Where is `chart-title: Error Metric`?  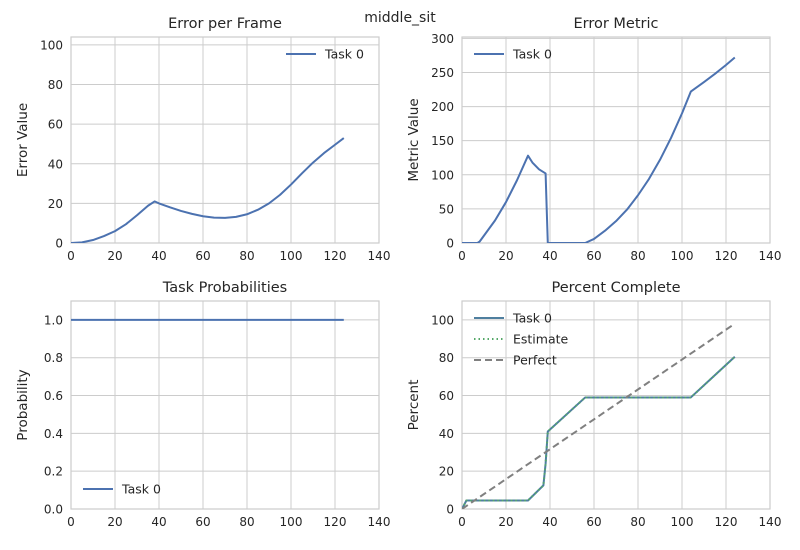
chart-title: Error Metric is located at coordinates (615, 24).